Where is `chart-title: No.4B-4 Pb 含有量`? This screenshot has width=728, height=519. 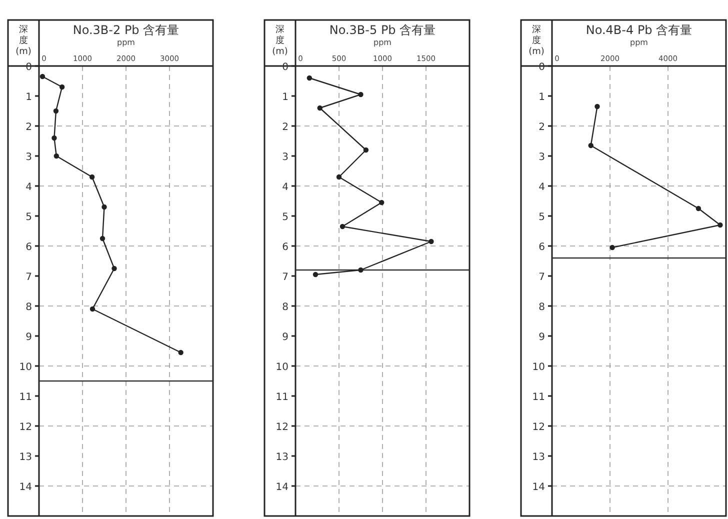 chart-title: No.4B-4 Pb 含有量 is located at coordinates (639, 30).